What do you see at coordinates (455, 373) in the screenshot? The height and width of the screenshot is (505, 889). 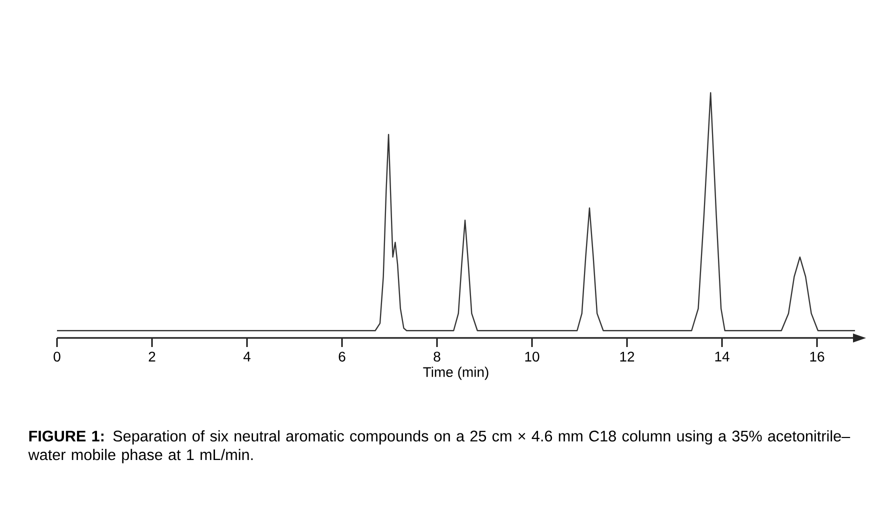 I see `x-axis-title: Time (min)` at bounding box center [455, 373].